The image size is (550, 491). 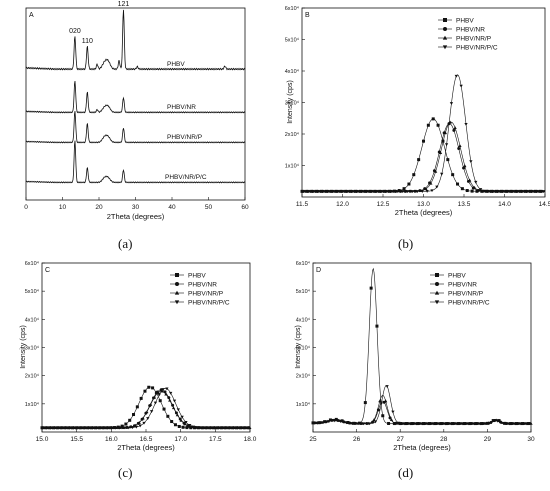 What do you see at coordinates (197, 276) in the screenshot?
I see `panel-c-legend-label: PHBV` at bounding box center [197, 276].